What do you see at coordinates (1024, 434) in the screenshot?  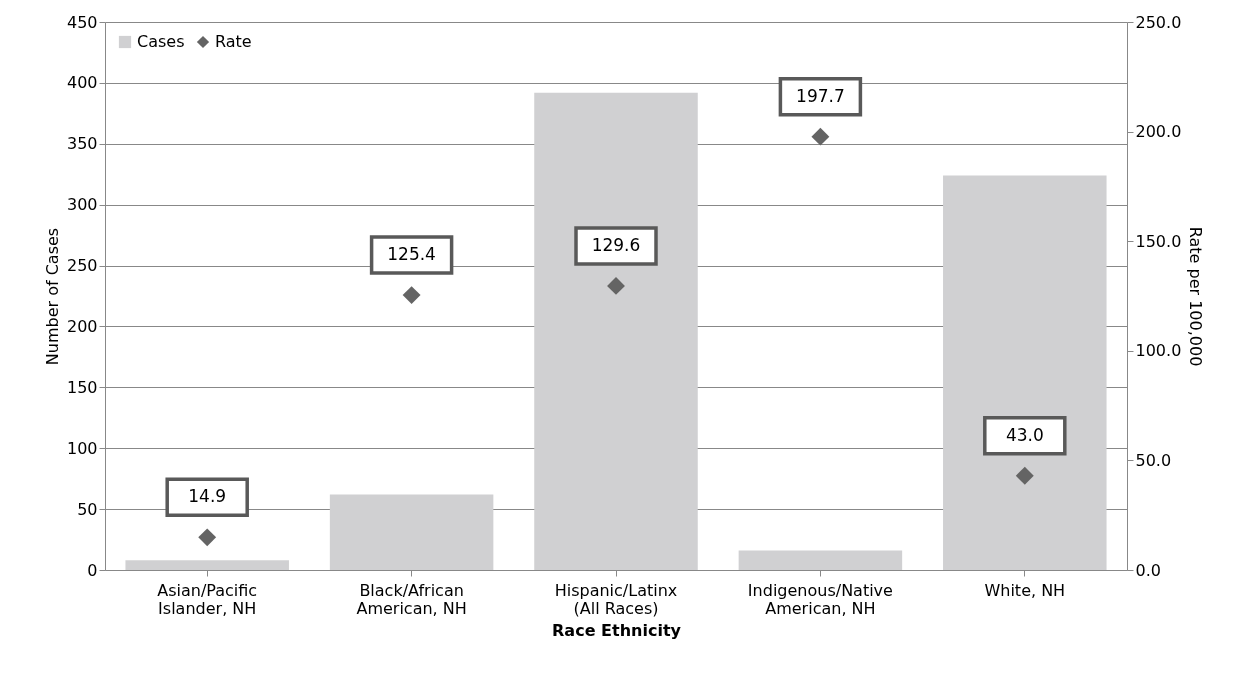 I see `data-label: 43.0` at bounding box center [1024, 434].